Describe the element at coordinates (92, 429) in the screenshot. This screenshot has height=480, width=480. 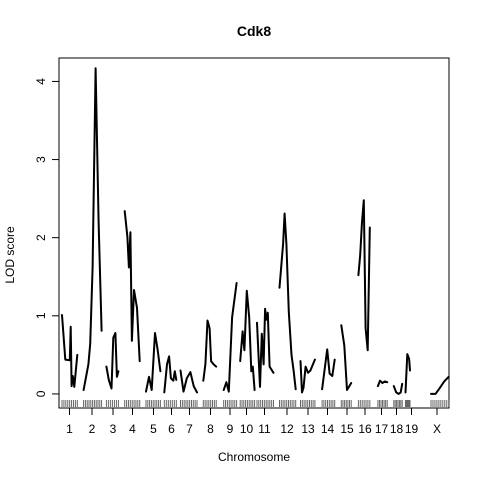
I see `x-tick-label: 2` at that location.